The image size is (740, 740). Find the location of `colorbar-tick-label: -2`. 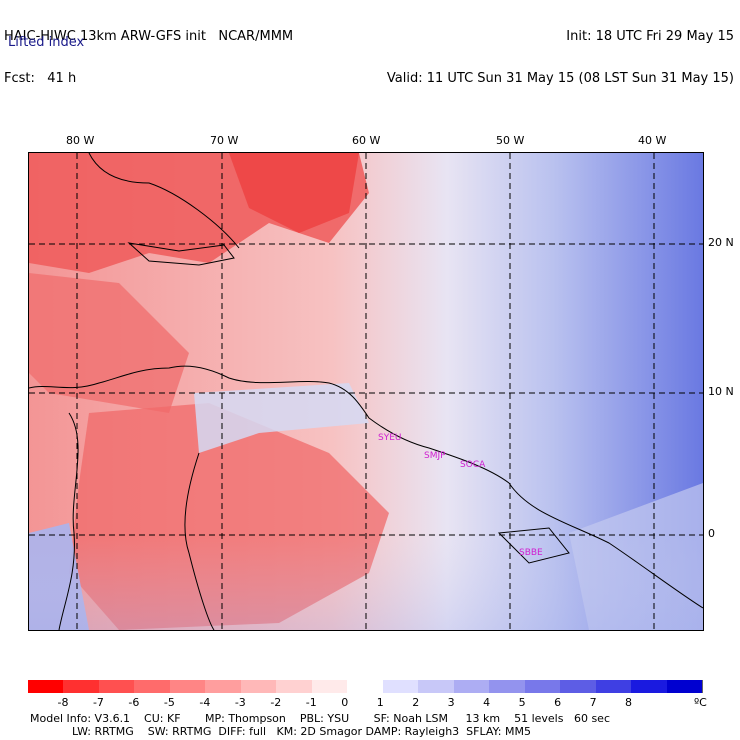

colorbar-tick-label: -2 is located at coordinates (276, 702).